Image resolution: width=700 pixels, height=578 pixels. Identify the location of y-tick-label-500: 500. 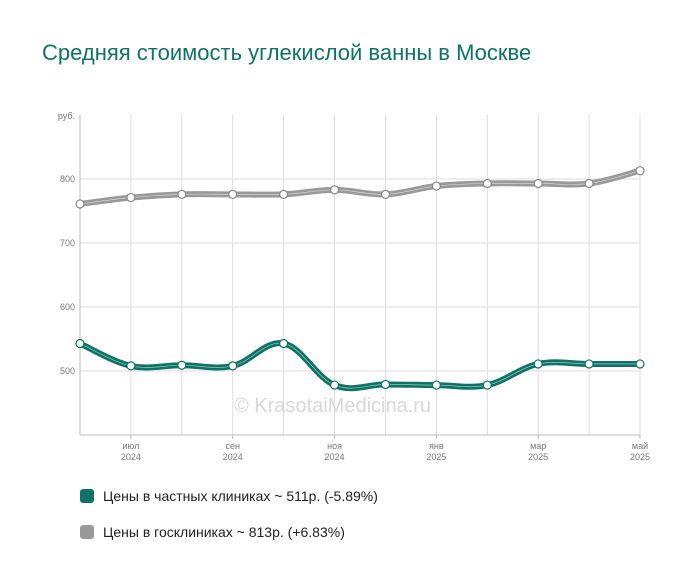
(67, 371).